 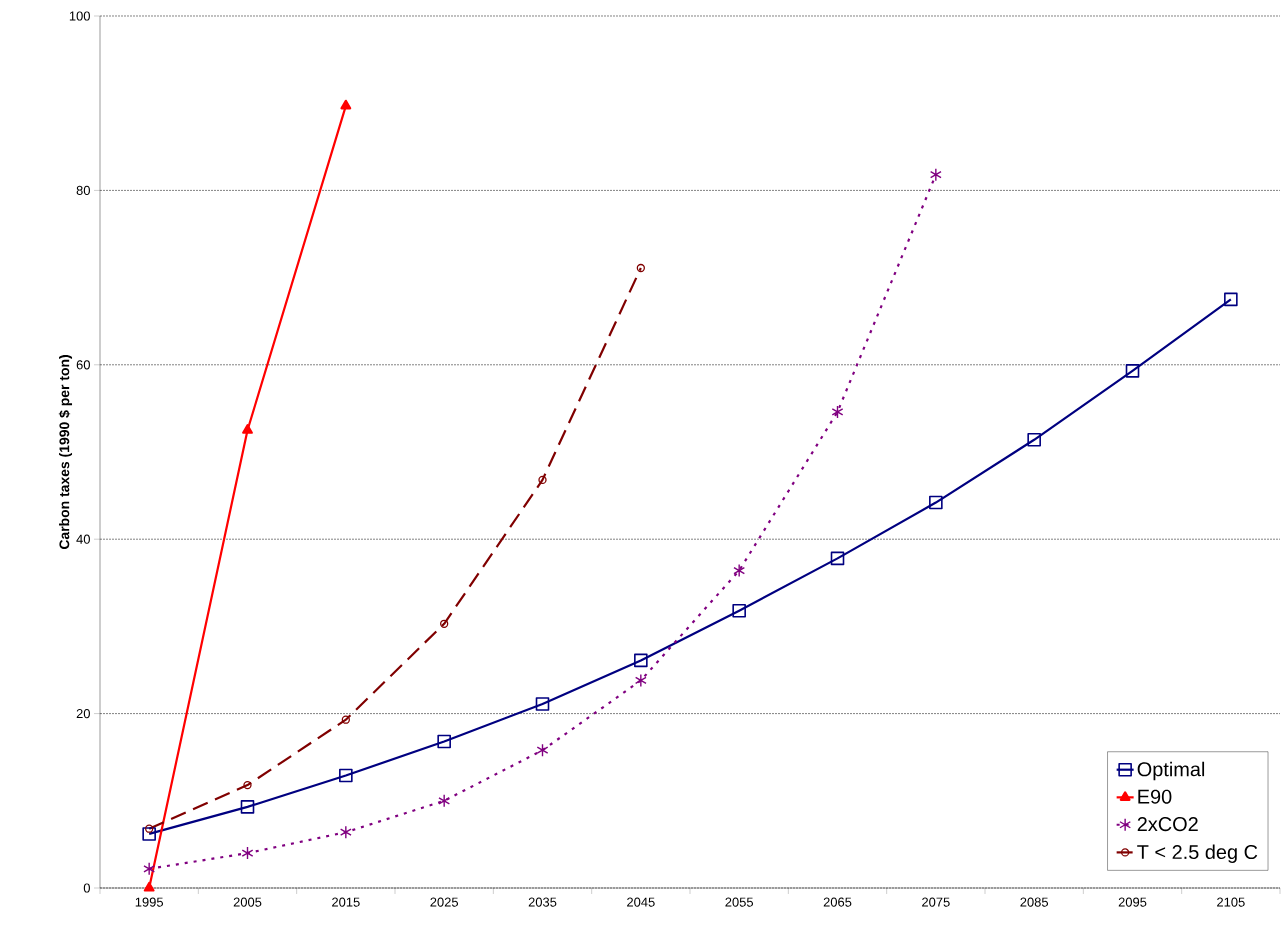 What do you see at coordinates (247, 902) in the screenshot?
I see `x-tick-label: 2005` at bounding box center [247, 902].